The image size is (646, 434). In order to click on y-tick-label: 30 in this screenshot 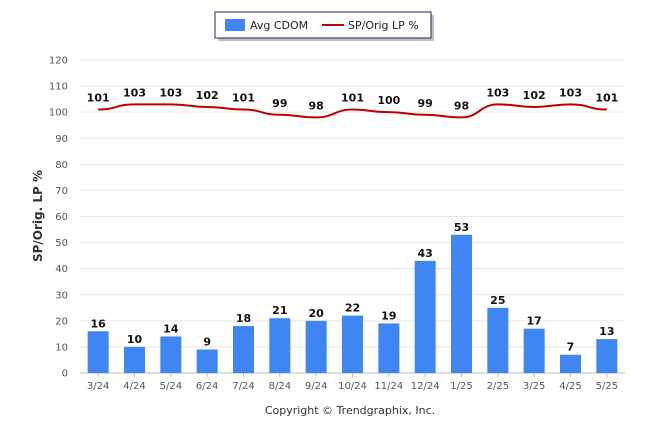, I will do `click(61, 295)`.